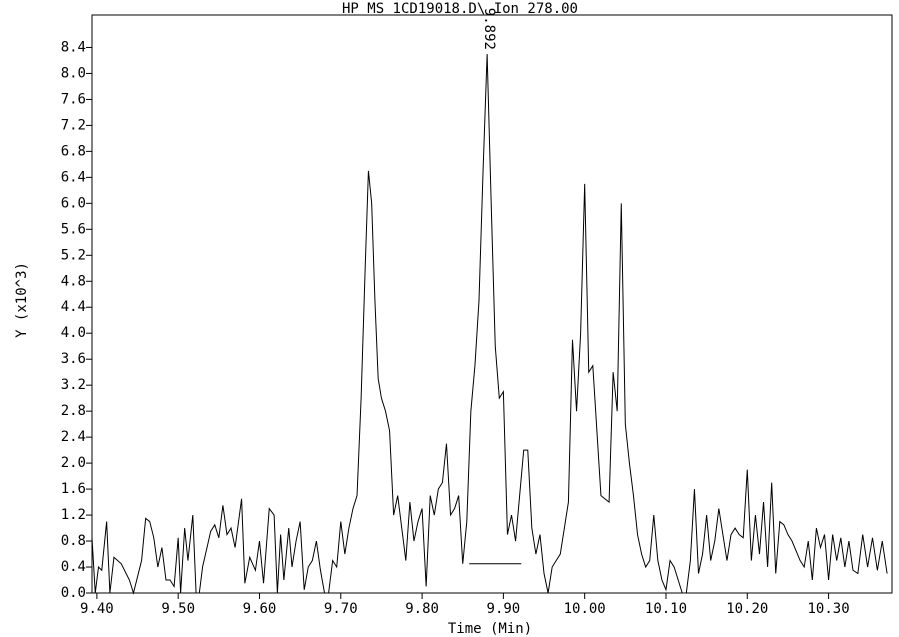 Image resolution: width=899 pixels, height=637 pixels. What do you see at coordinates (73, 307) in the screenshot?
I see `y-tick-label: 4.4` at bounding box center [73, 307].